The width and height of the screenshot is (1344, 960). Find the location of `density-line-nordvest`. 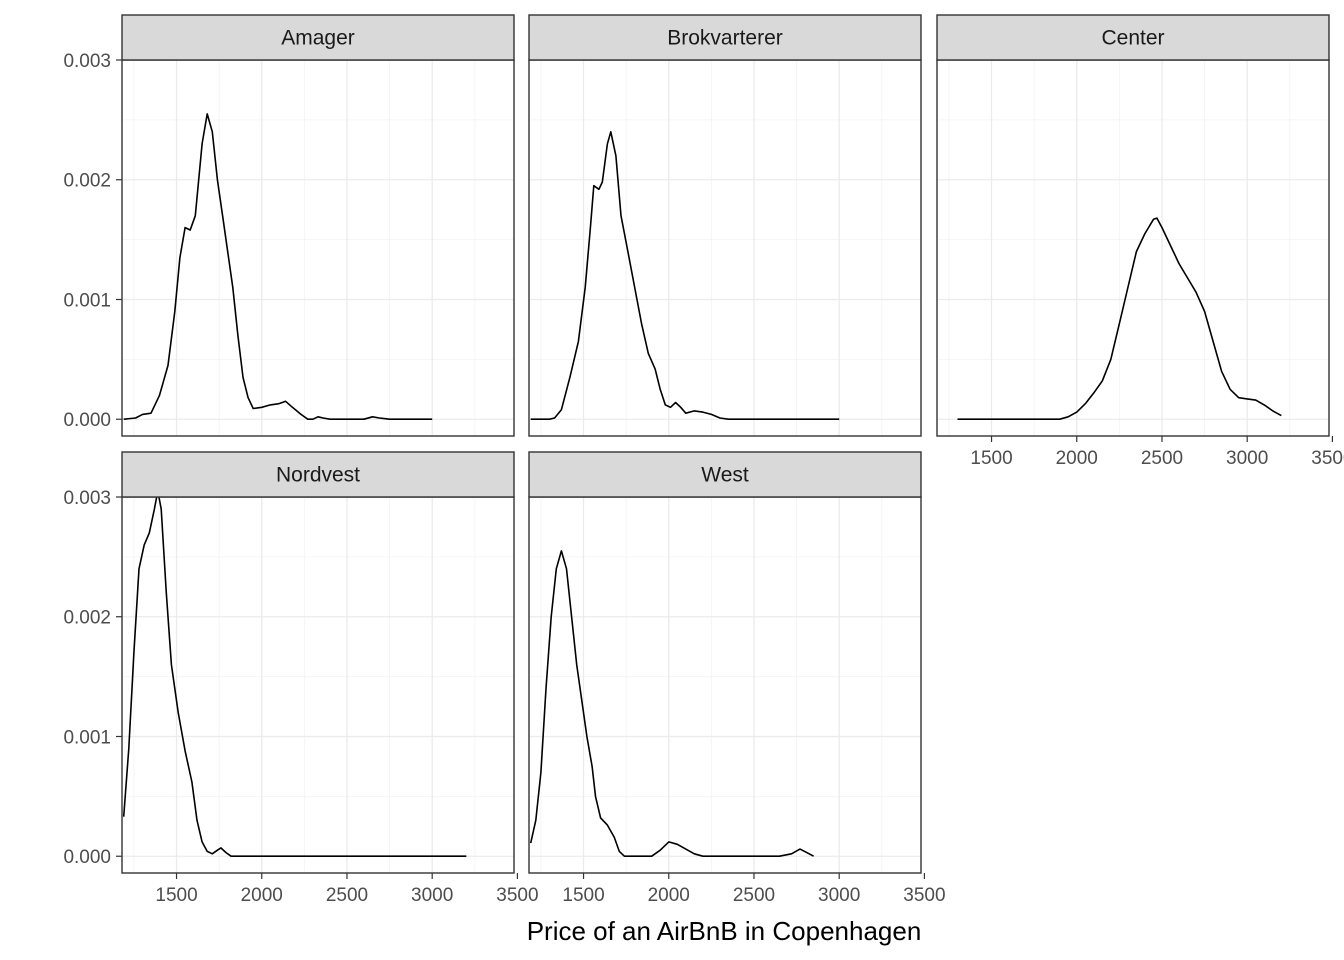

density-line-nordvest is located at coordinates (294, 673).